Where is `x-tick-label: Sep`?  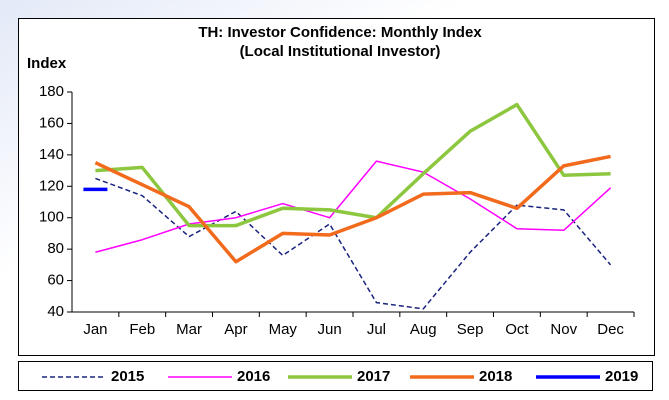 x-tick-label: Sep is located at coordinates (470, 329).